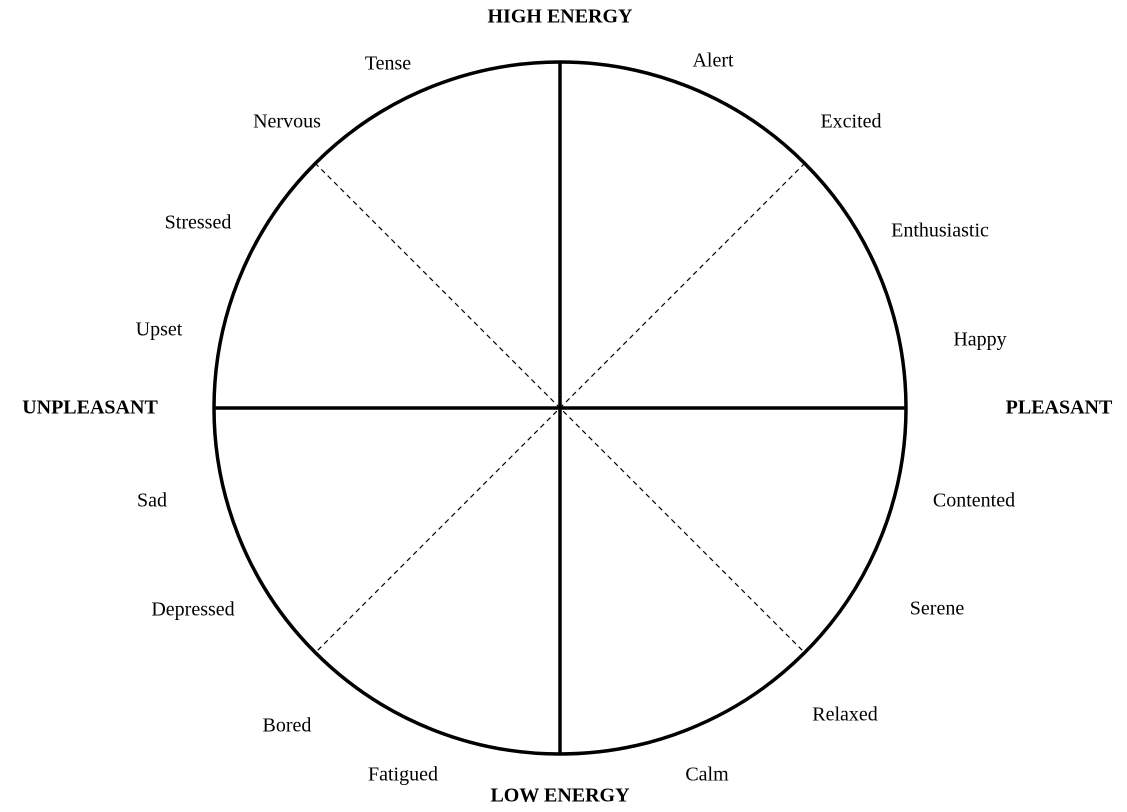  What do you see at coordinates (560, 796) in the screenshot?
I see `axis-label: LOW ENERGY` at bounding box center [560, 796].